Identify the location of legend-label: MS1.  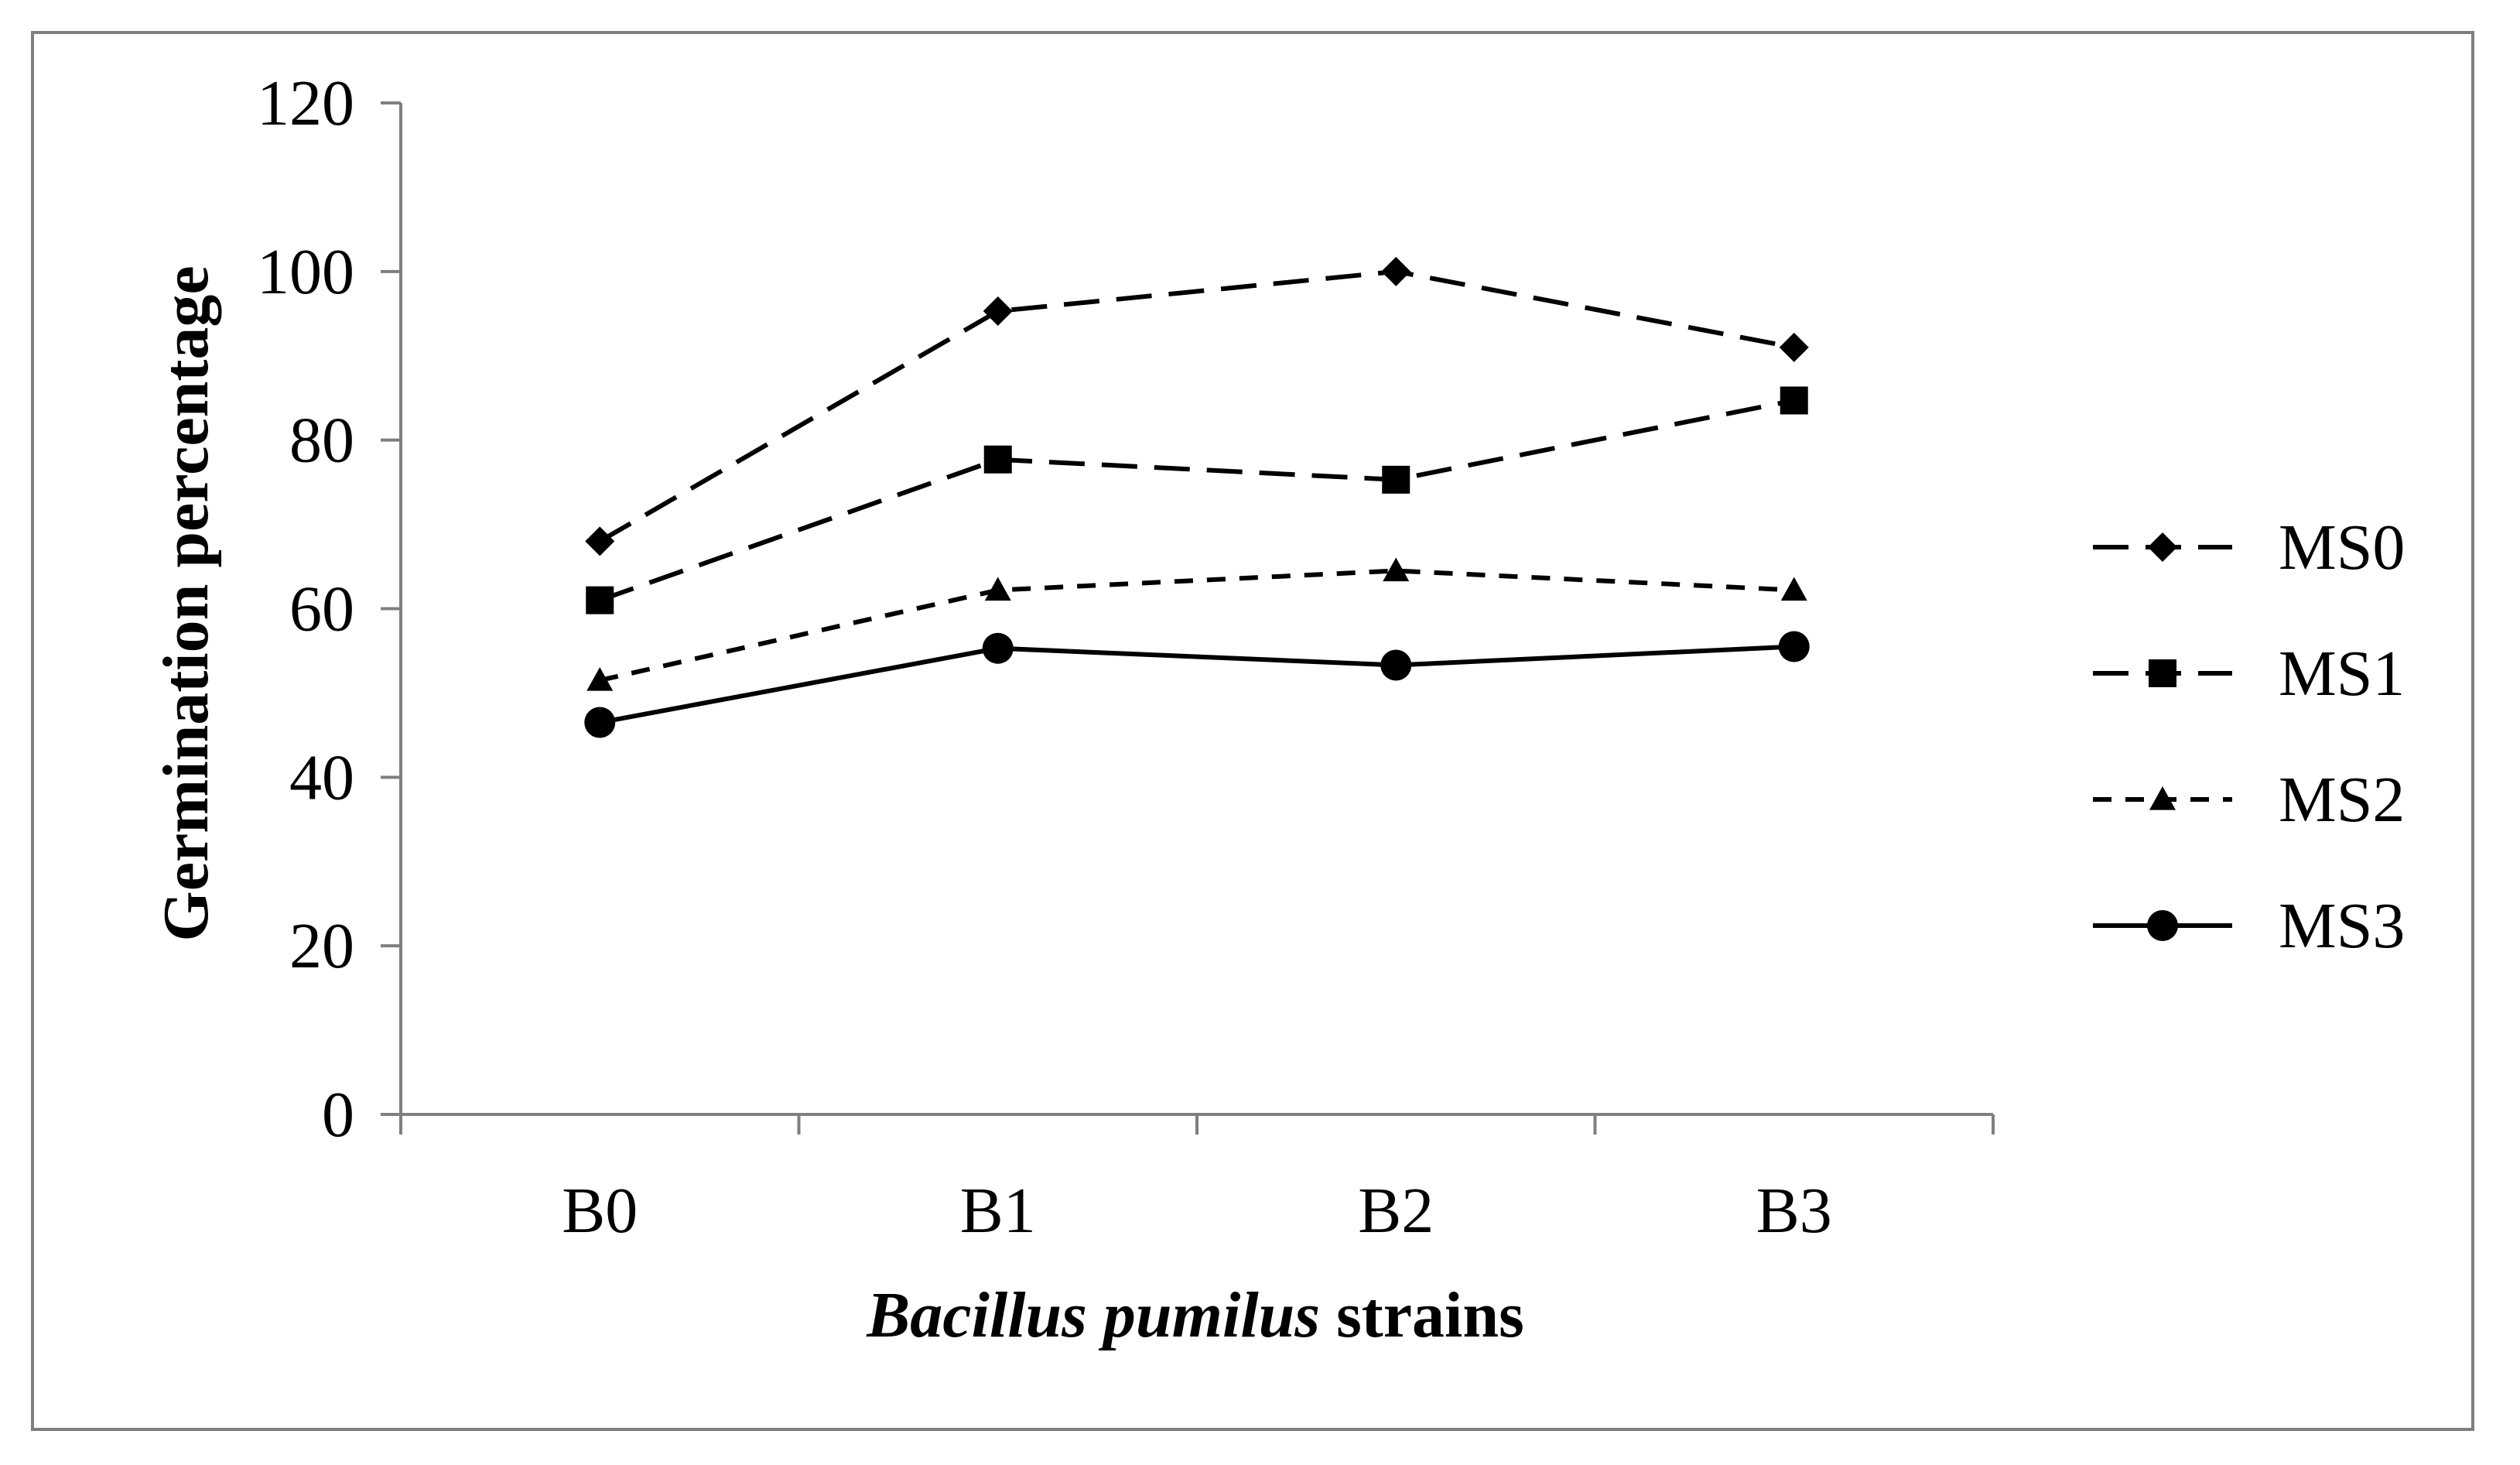
(2342, 674).